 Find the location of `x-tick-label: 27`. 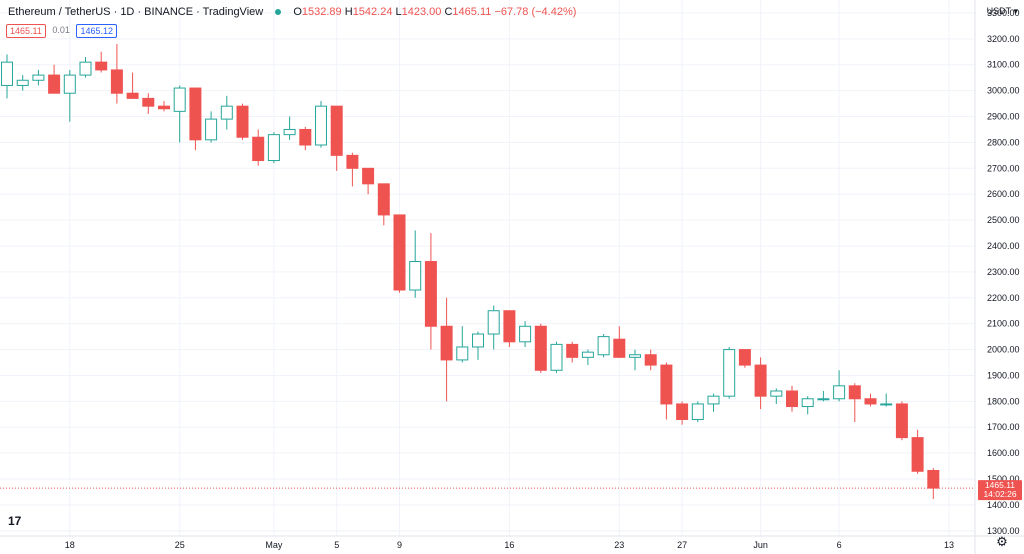

x-tick-label: 27 is located at coordinates (682, 545).